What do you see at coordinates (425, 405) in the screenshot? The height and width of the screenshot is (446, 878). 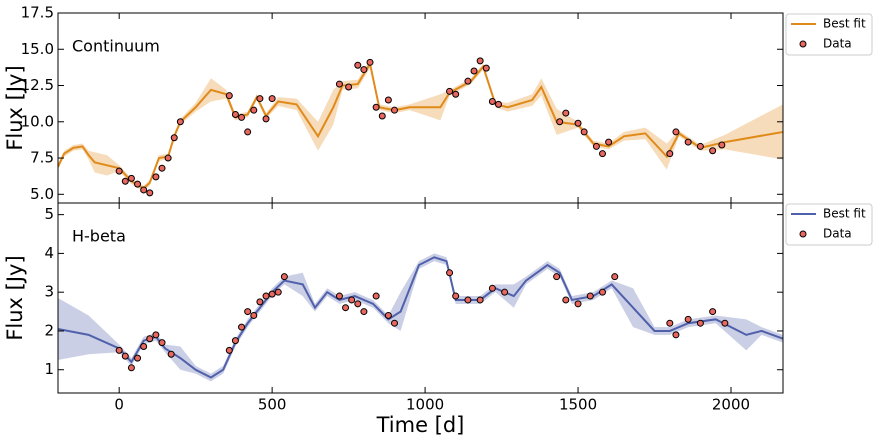 I see `x-tick-label: 1000` at bounding box center [425, 405].